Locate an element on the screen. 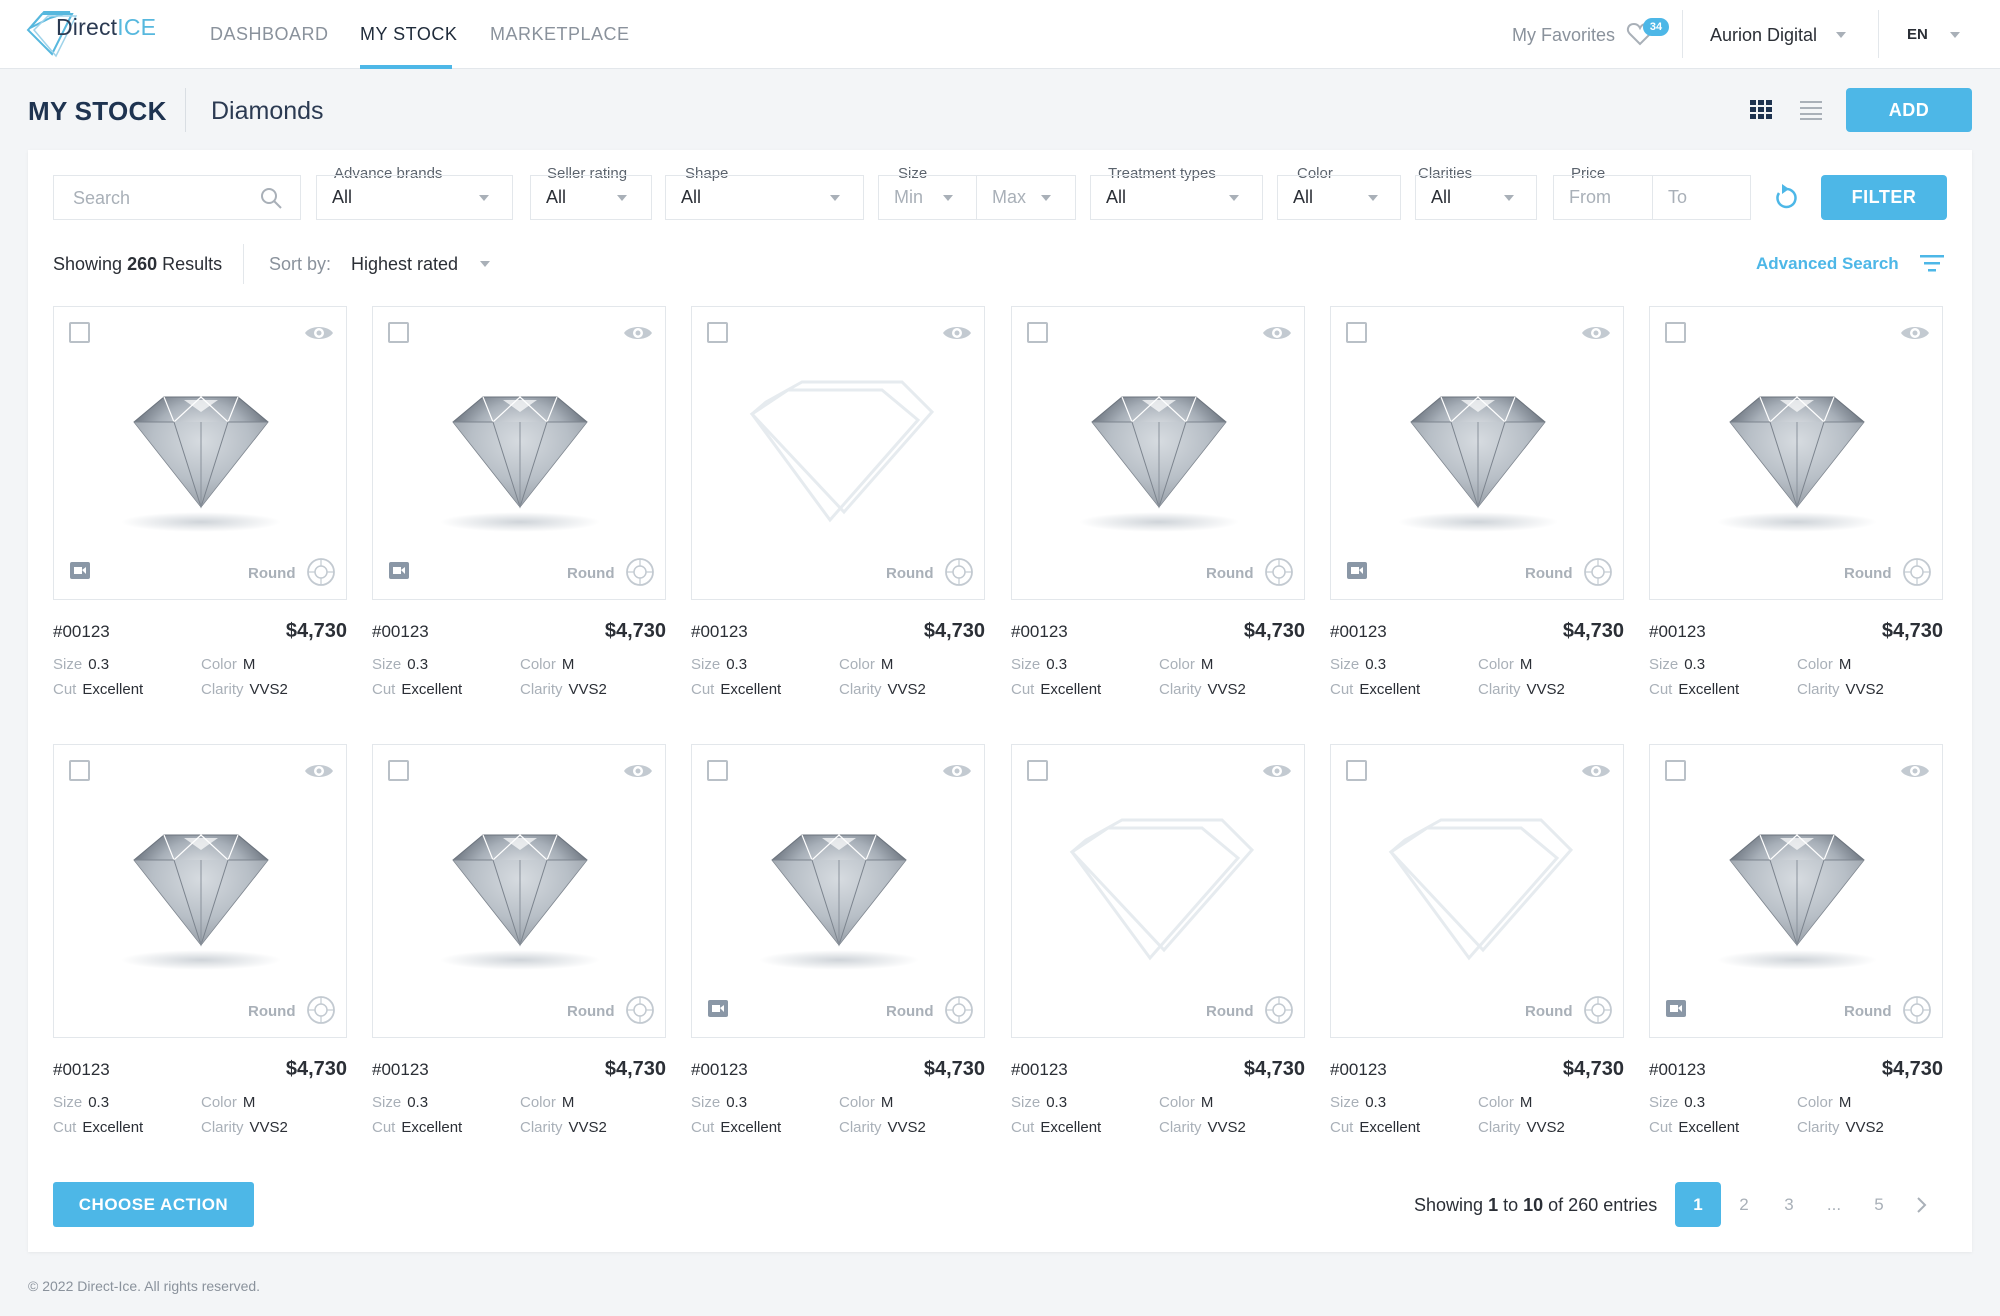 Image resolution: width=2000 pixels, height=1316 pixels. search-icon is located at coordinates (271, 198).